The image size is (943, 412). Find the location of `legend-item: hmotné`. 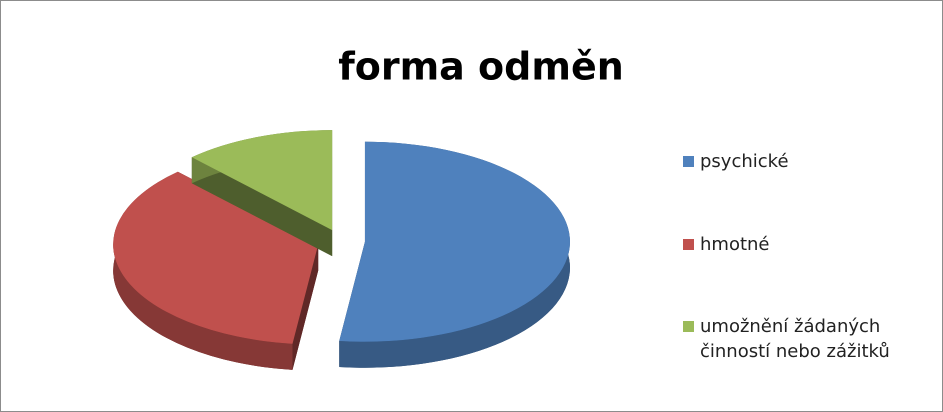

legend-item: hmotné is located at coordinates (808, 244).